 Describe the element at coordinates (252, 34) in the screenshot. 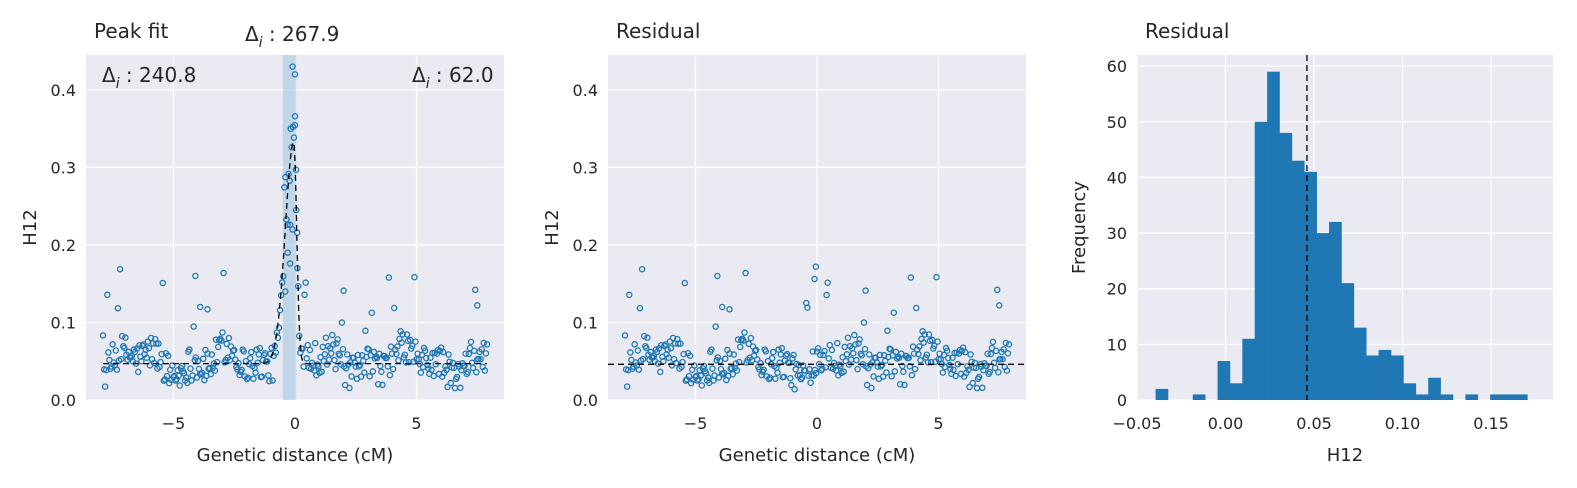

I see `delta-symbol: Δ` at that location.